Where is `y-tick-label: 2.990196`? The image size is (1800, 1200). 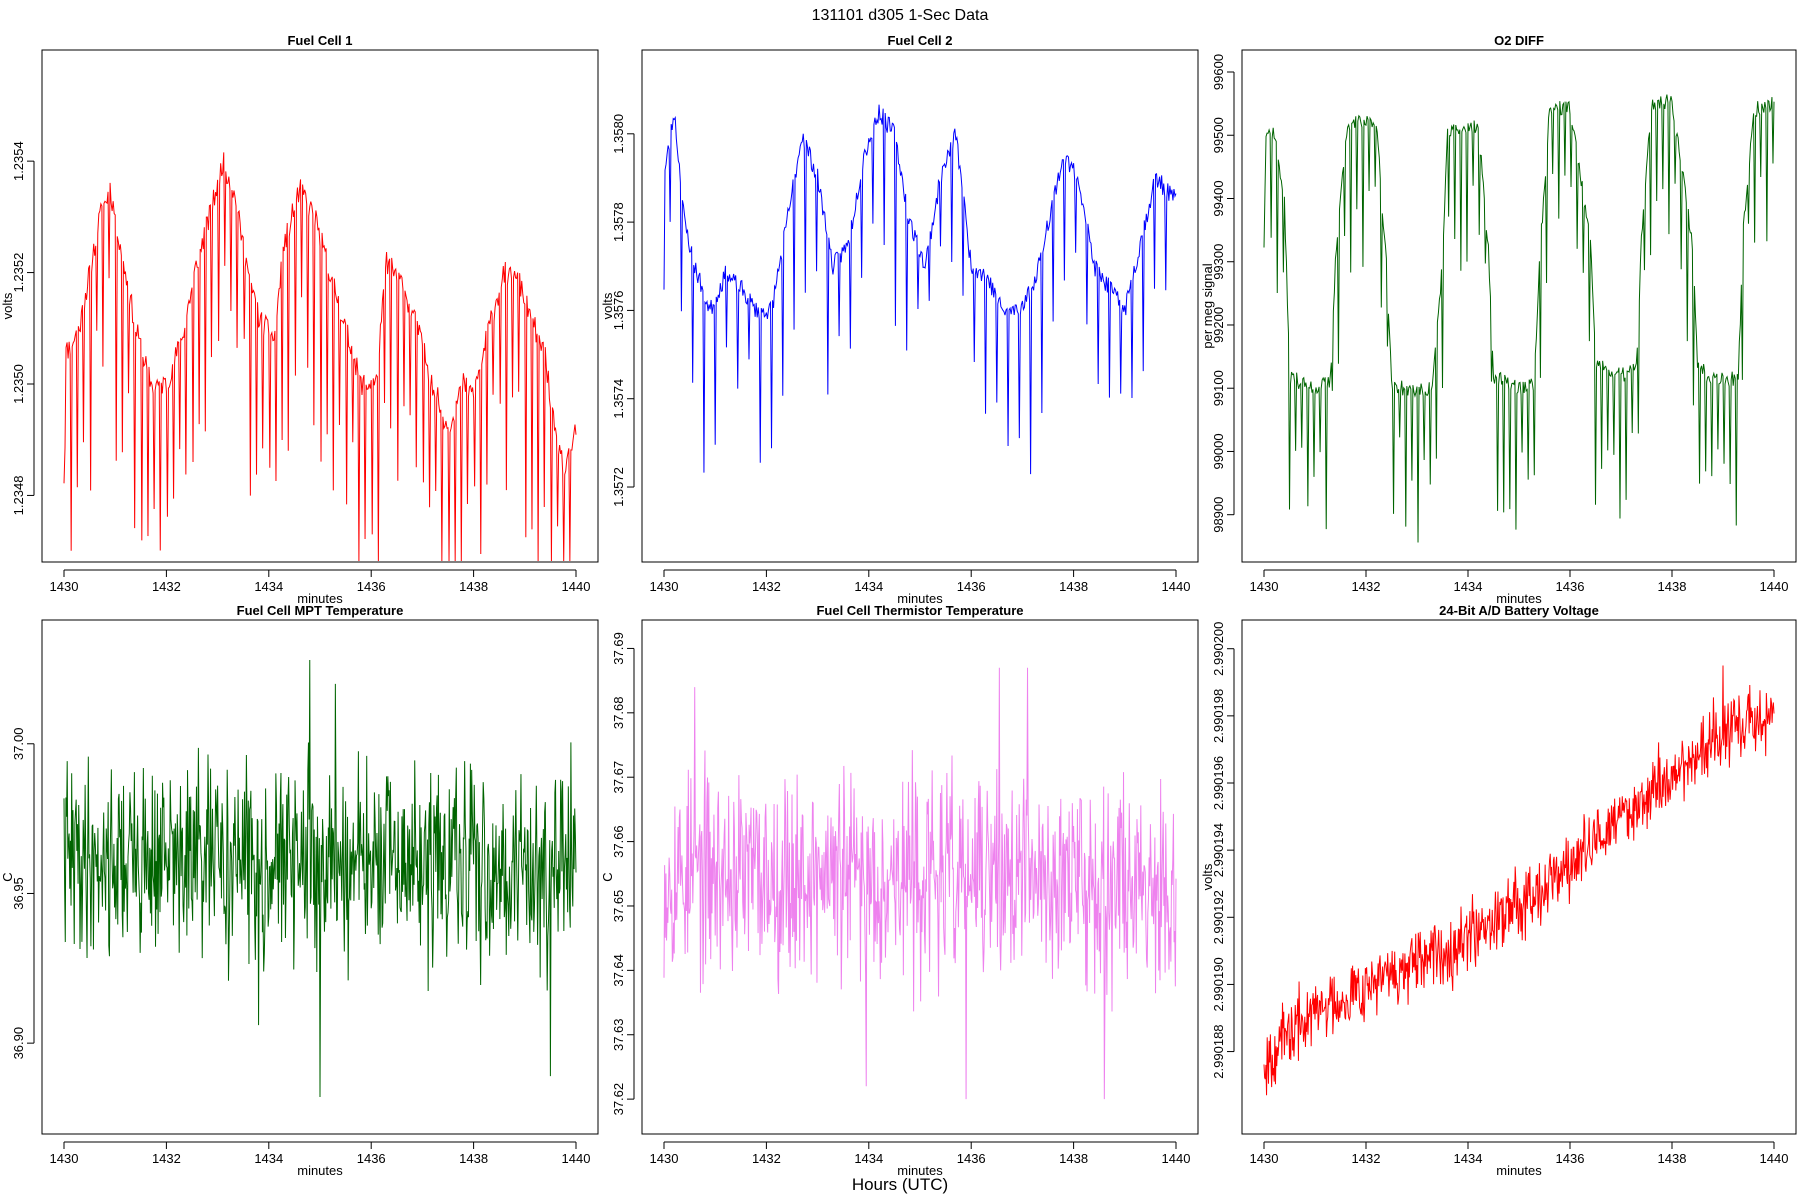 y-tick-label: 2.990196 is located at coordinates (1218, 783).